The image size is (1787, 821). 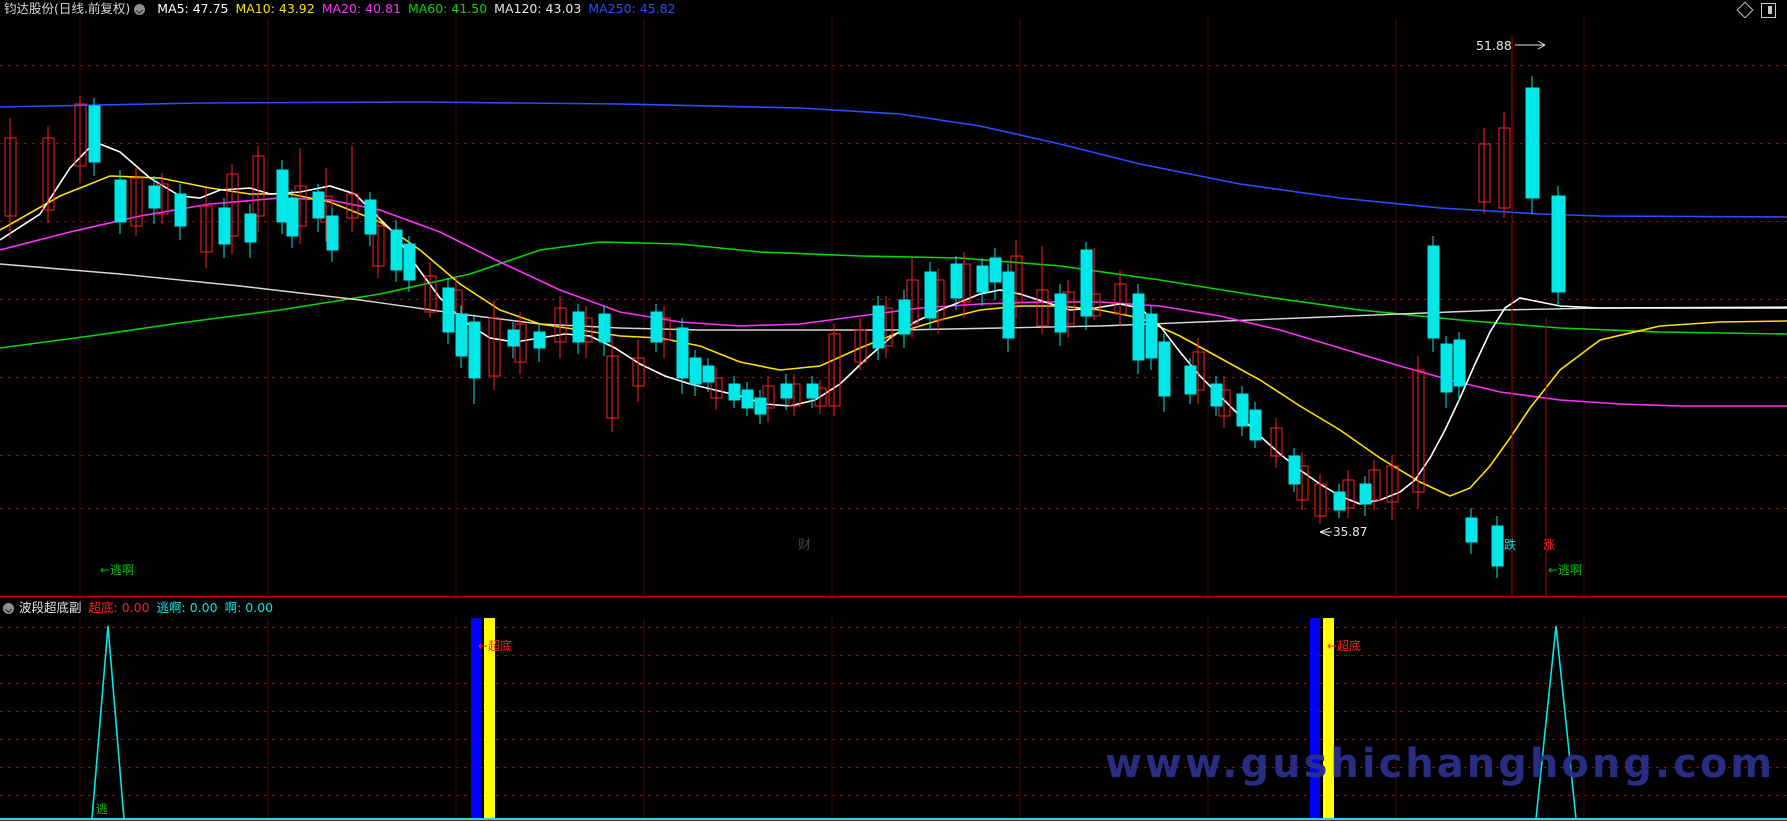 I want to click on indicator-header: 波段超底副 超底: 0.00 逃啊: 0.00 啊: 0.00, so click(x=893, y=608).